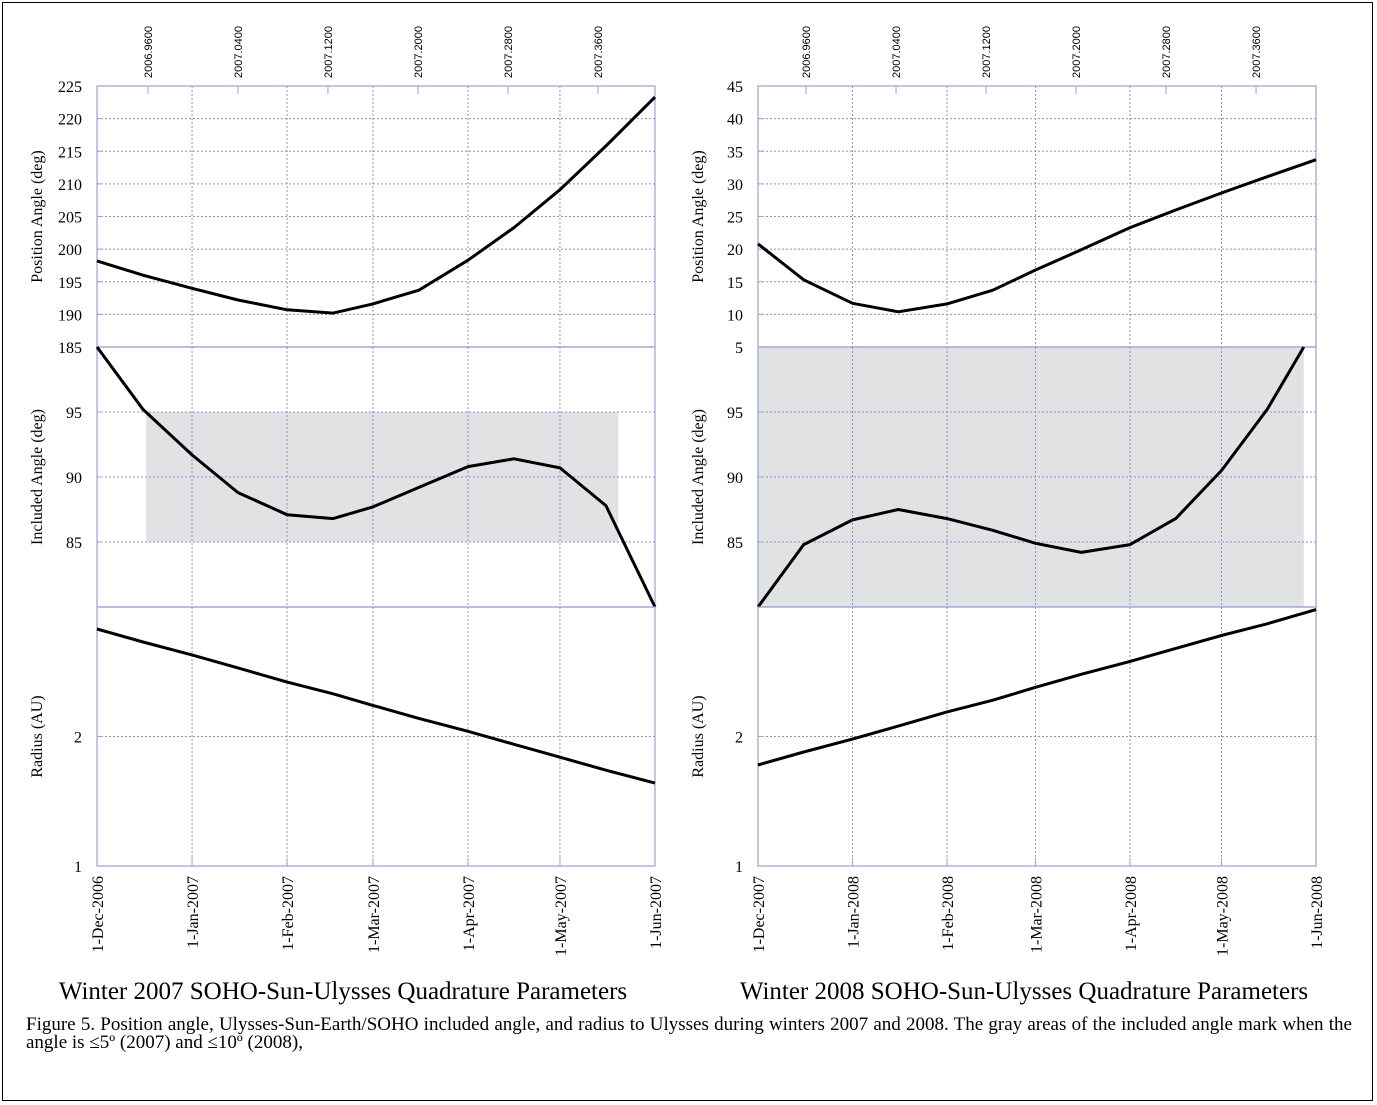  What do you see at coordinates (70, 152) in the screenshot?
I see `y-tick-label: 215` at bounding box center [70, 152].